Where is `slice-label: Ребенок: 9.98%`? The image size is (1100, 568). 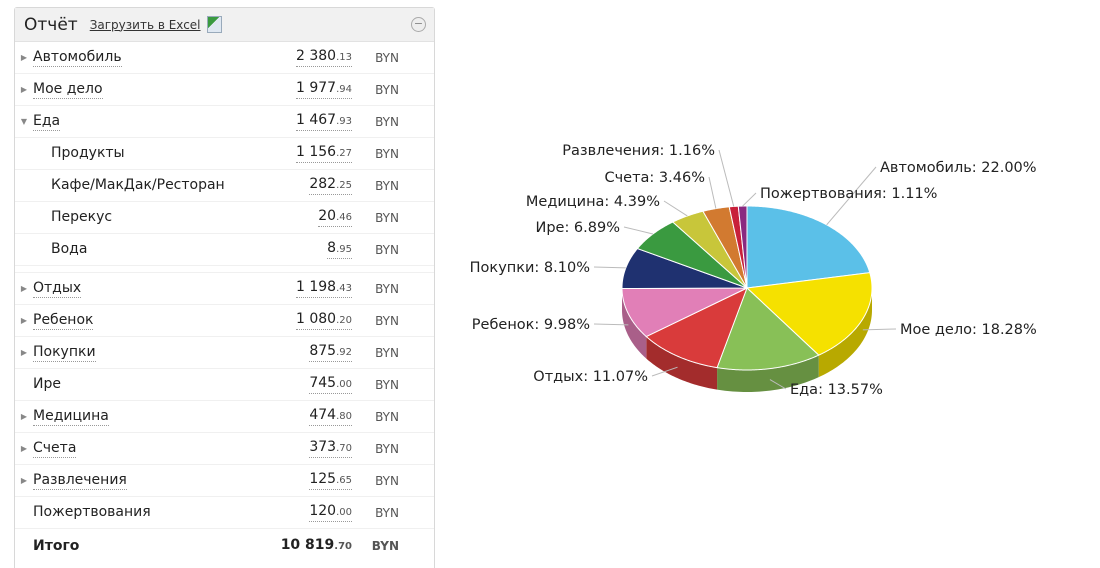 slice-label: Ребенок: 9.98% is located at coordinates (531, 325).